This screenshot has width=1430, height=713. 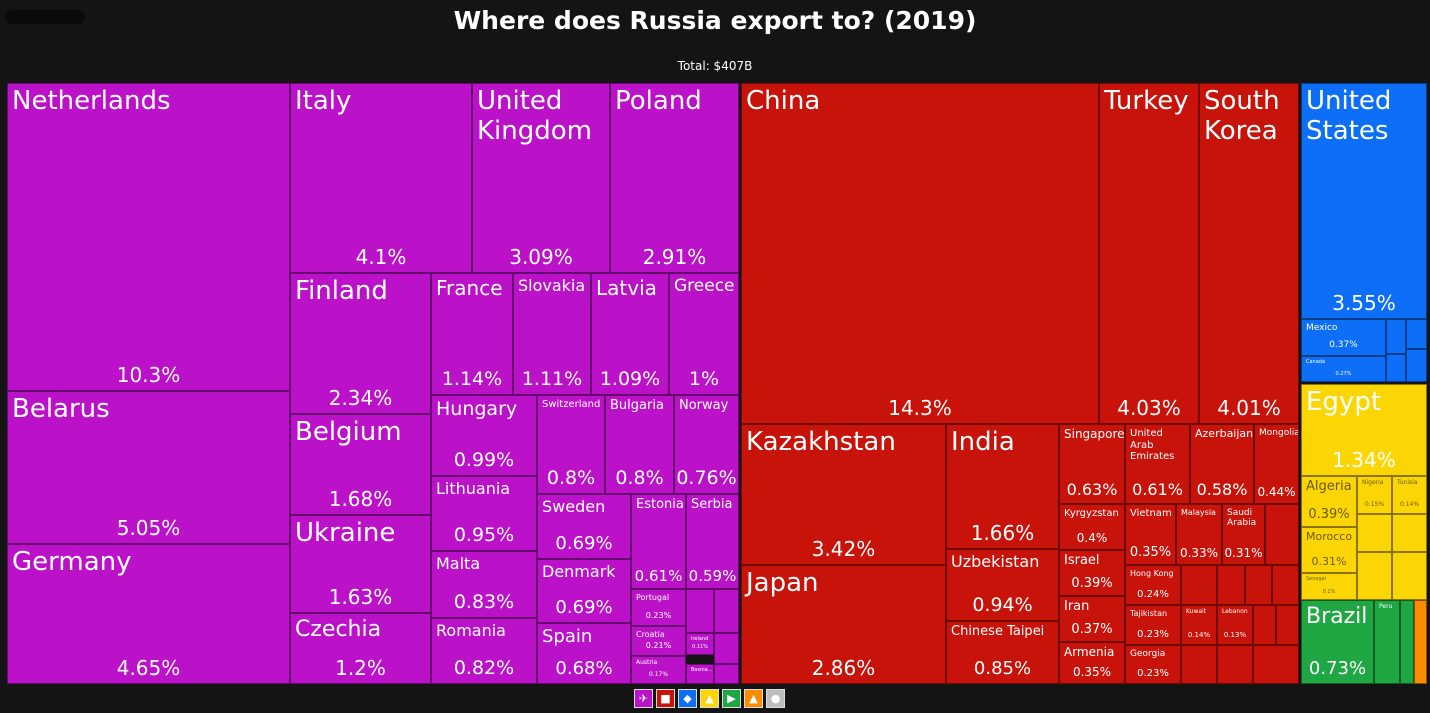 I want to click on tile-label: Iran, so click(x=1077, y=606).